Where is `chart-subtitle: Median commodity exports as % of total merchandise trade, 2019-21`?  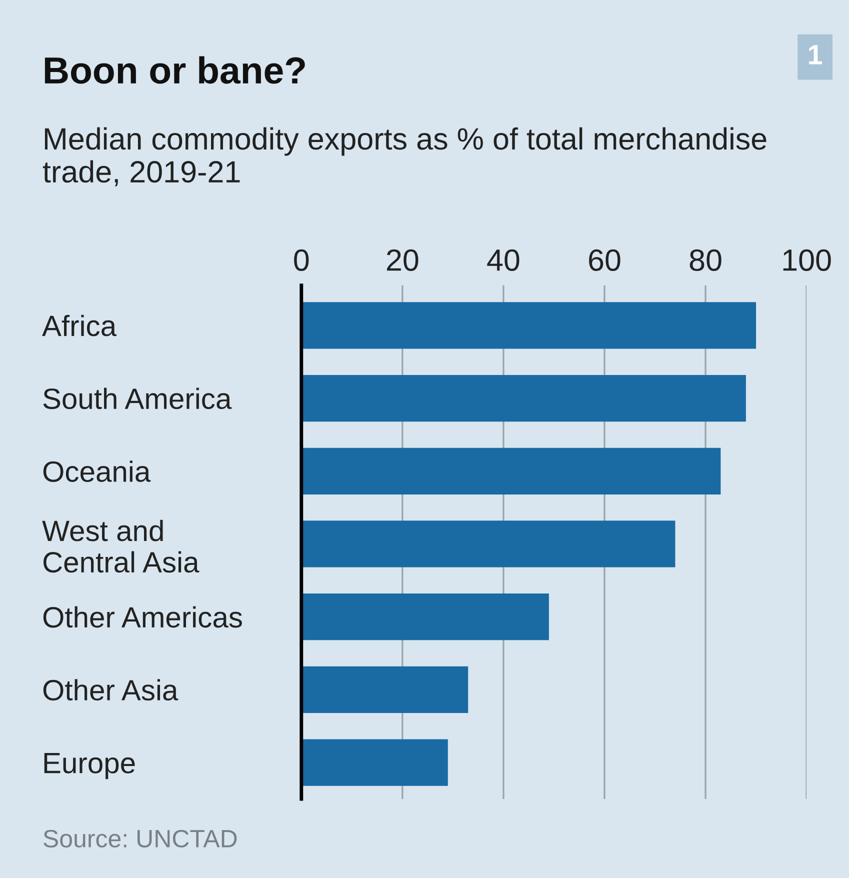 chart-subtitle: Median commodity exports as % of total merchandise trade, 2019-21 is located at coordinates (404, 156).